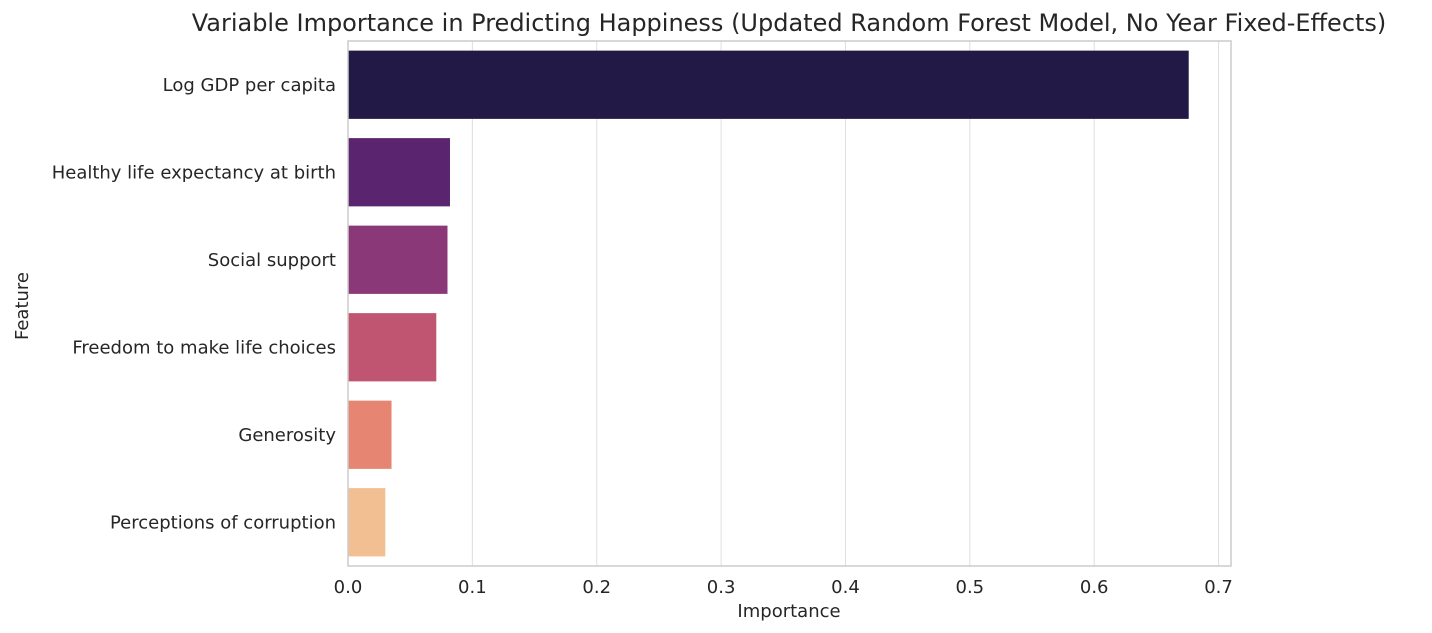  Describe the element at coordinates (272, 260) in the screenshot. I see `y-tick-label: Social support` at that location.